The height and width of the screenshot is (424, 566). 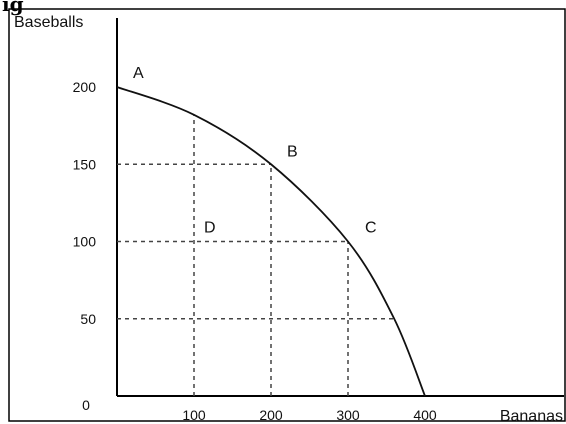 What do you see at coordinates (531, 416) in the screenshot?
I see `x-axis-label: Bananas` at bounding box center [531, 416].